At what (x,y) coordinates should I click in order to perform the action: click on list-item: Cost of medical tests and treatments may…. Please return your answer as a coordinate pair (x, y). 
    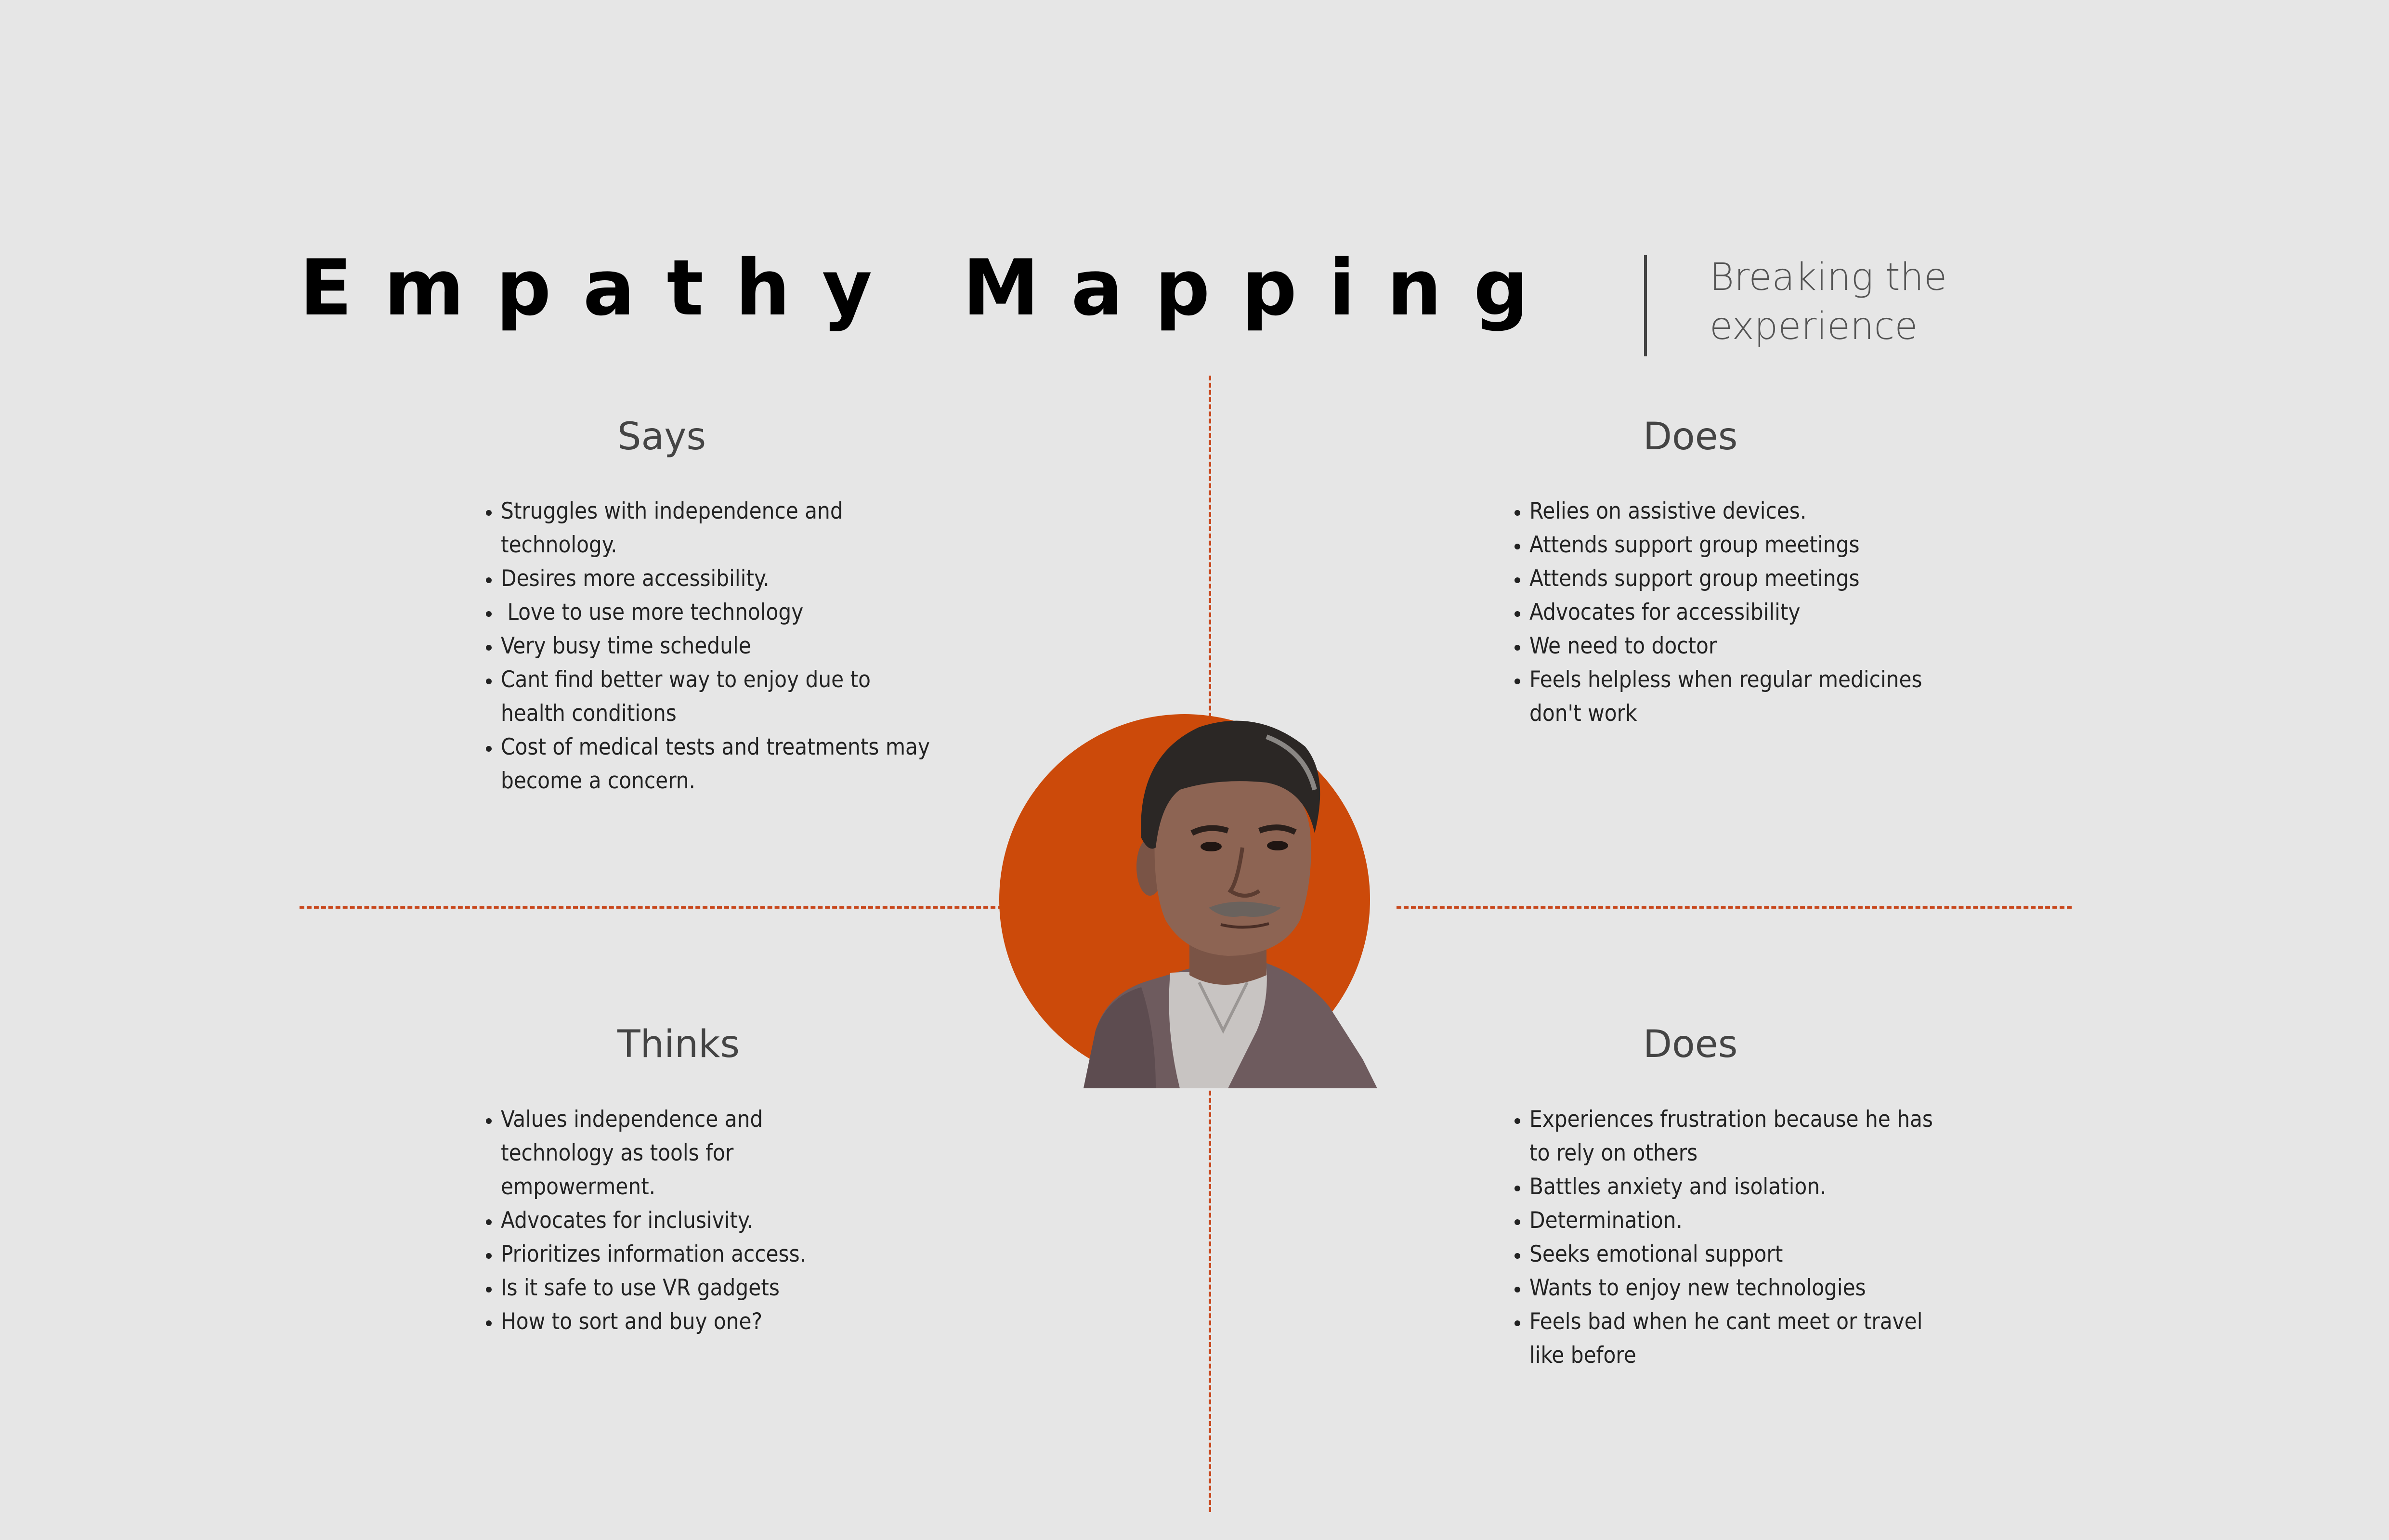
    Looking at the image, I should click on (717, 764).